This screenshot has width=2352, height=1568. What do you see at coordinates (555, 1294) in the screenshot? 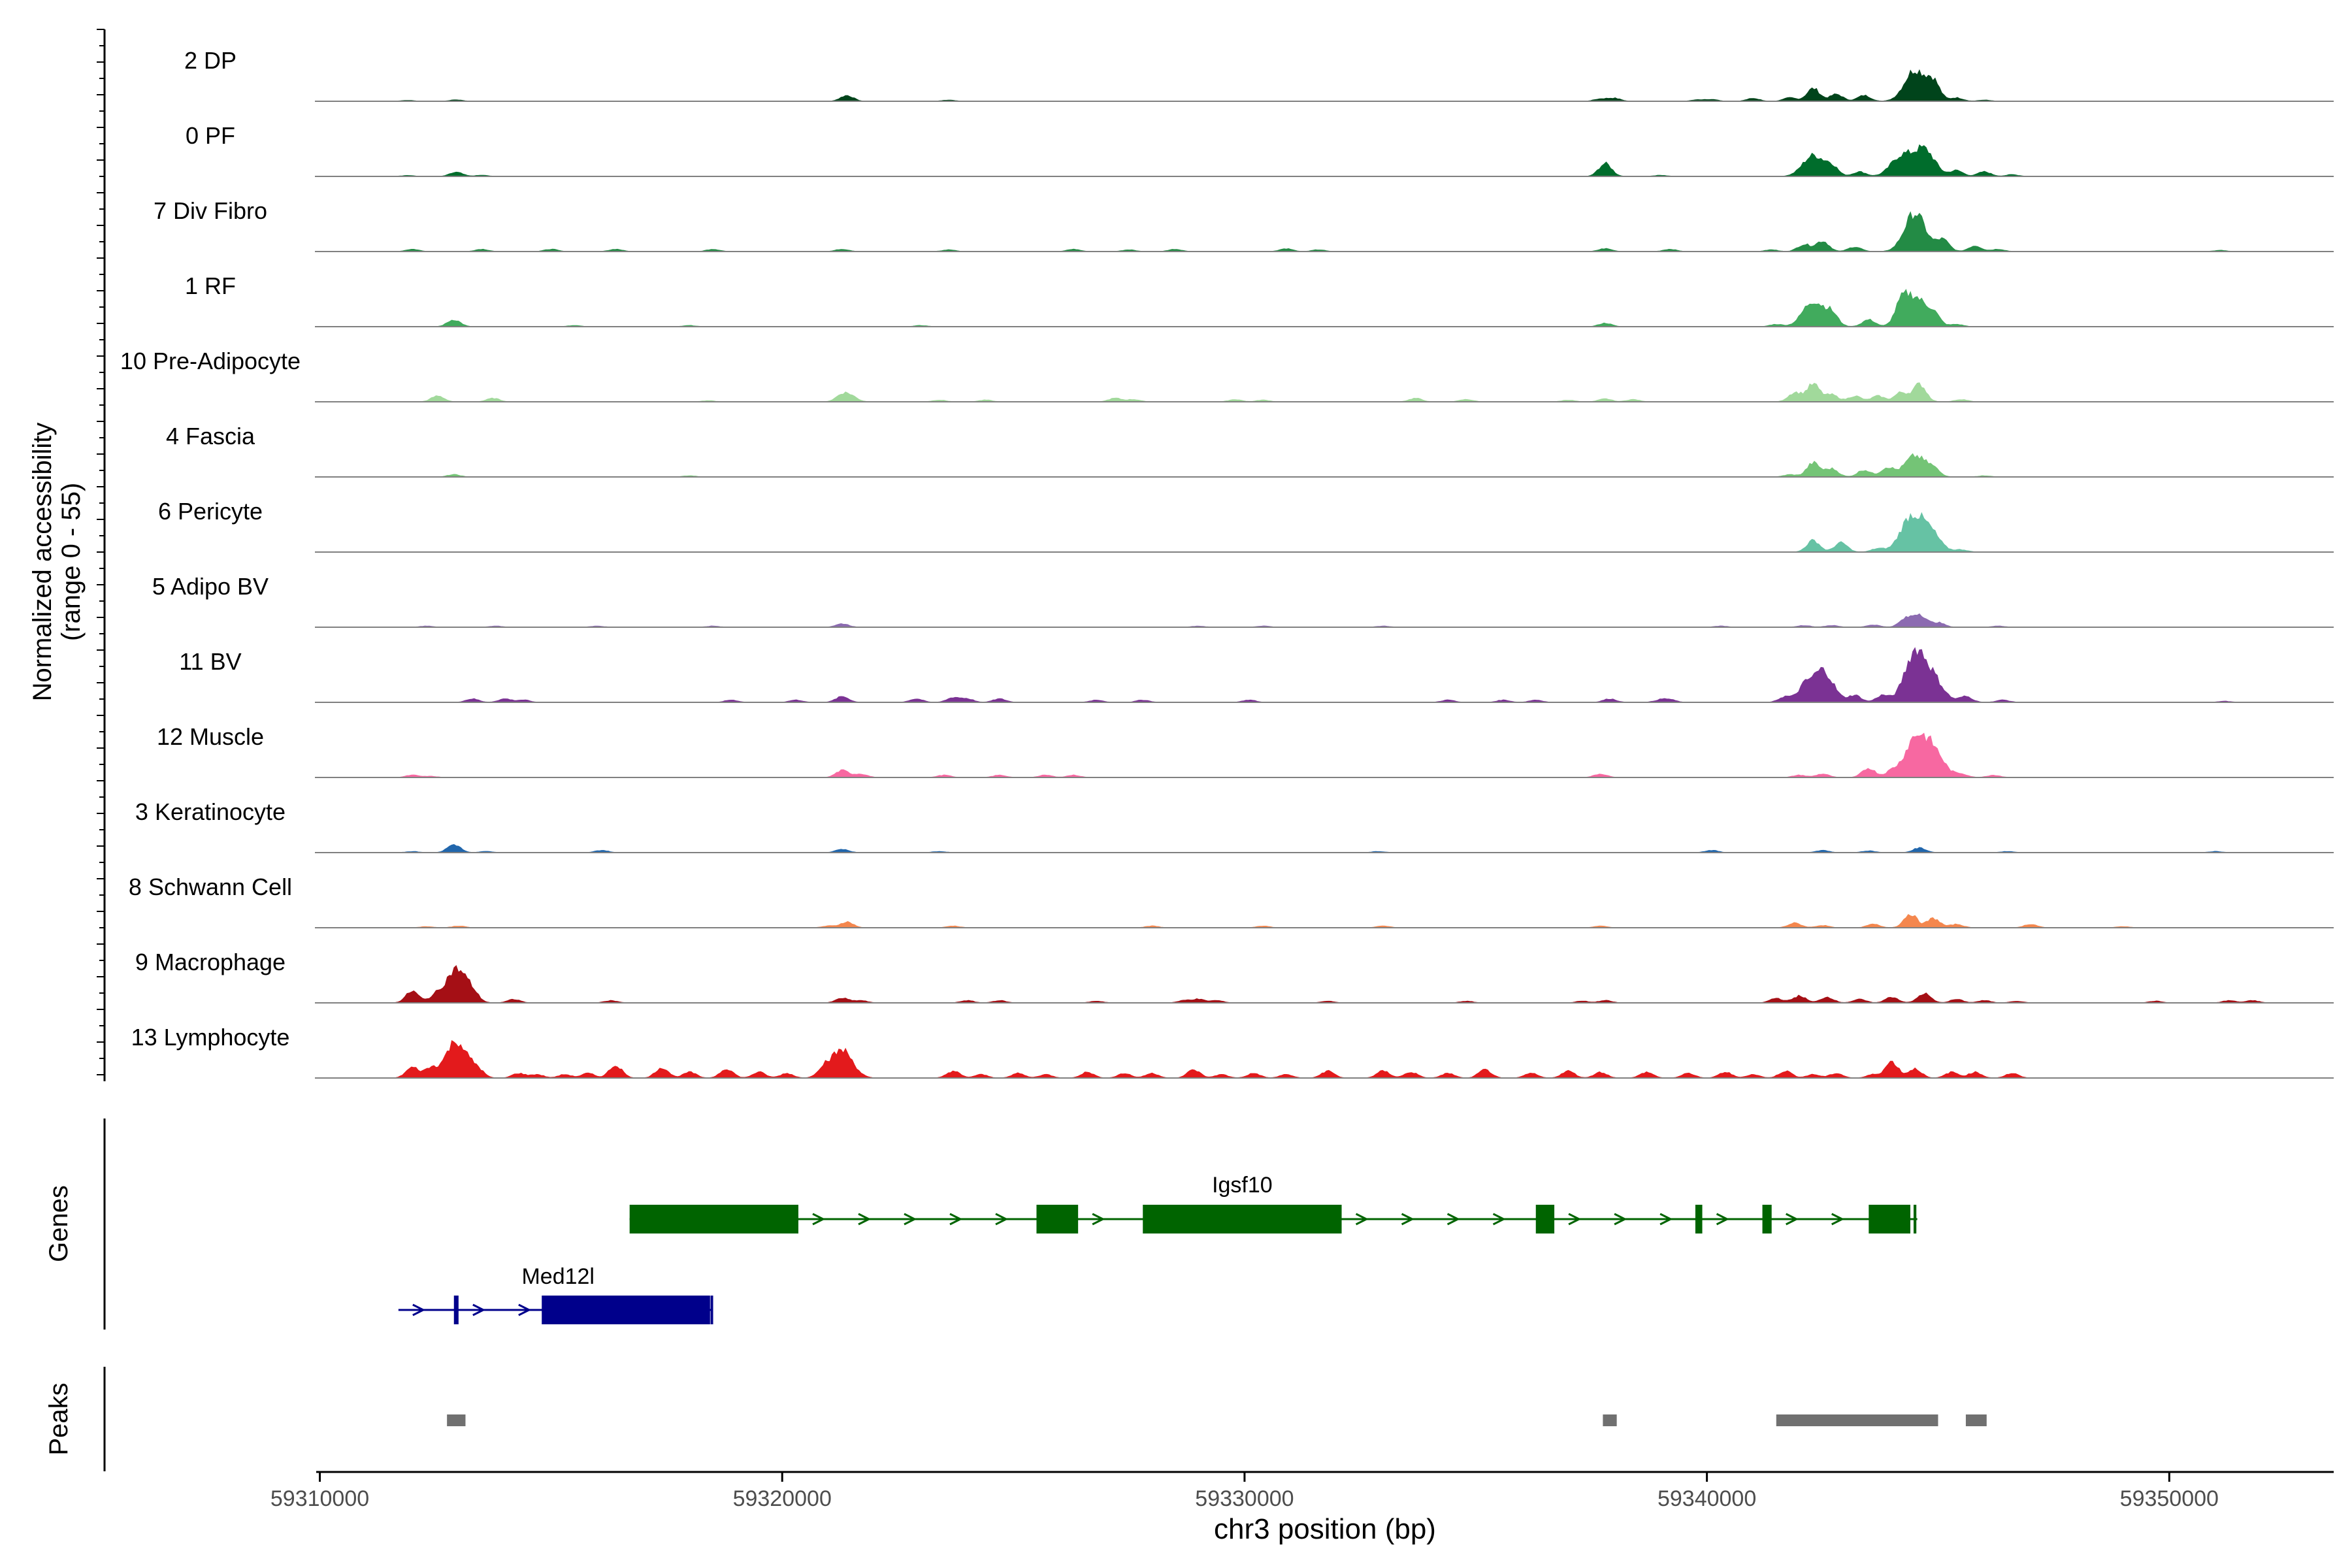
I see `gene-med12l: Med12l` at bounding box center [555, 1294].